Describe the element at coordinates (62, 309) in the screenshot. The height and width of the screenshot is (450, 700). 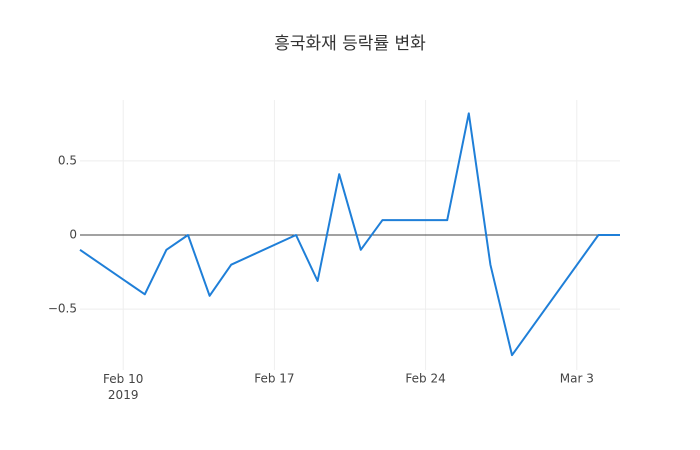
I see `y-tick-label: −0.5` at that location.